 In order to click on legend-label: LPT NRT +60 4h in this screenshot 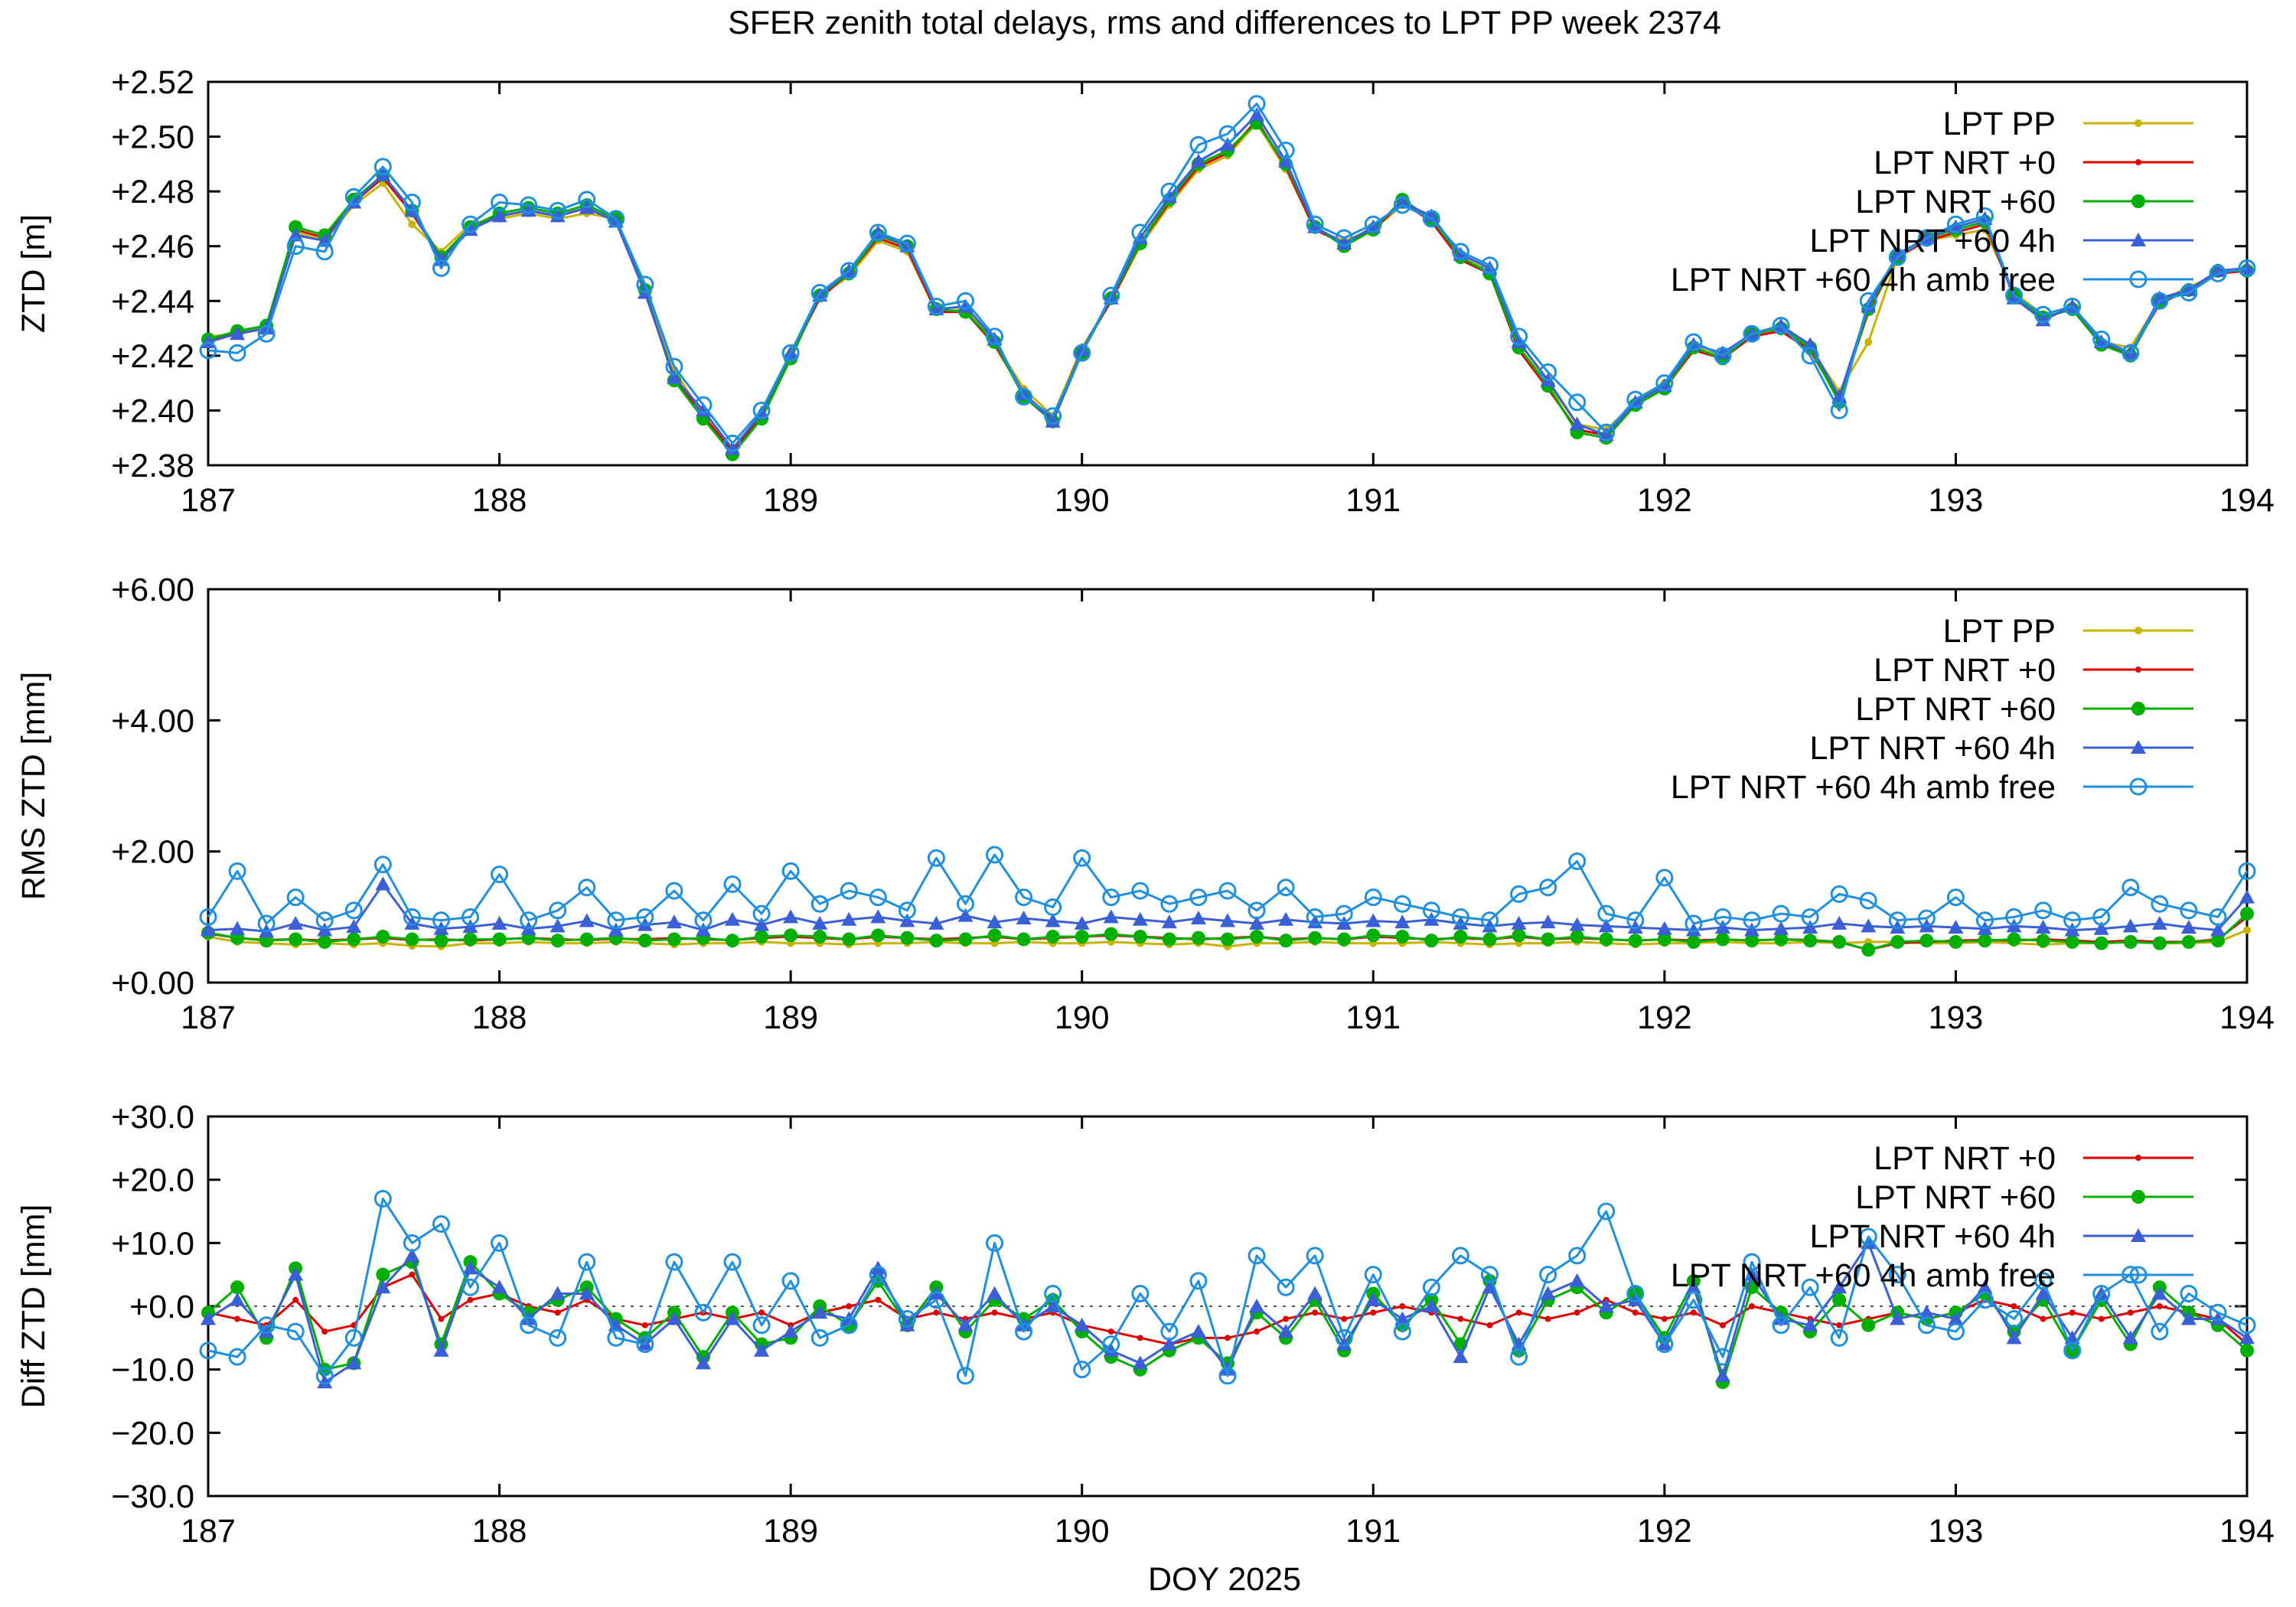, I will do `click(1932, 1236)`.